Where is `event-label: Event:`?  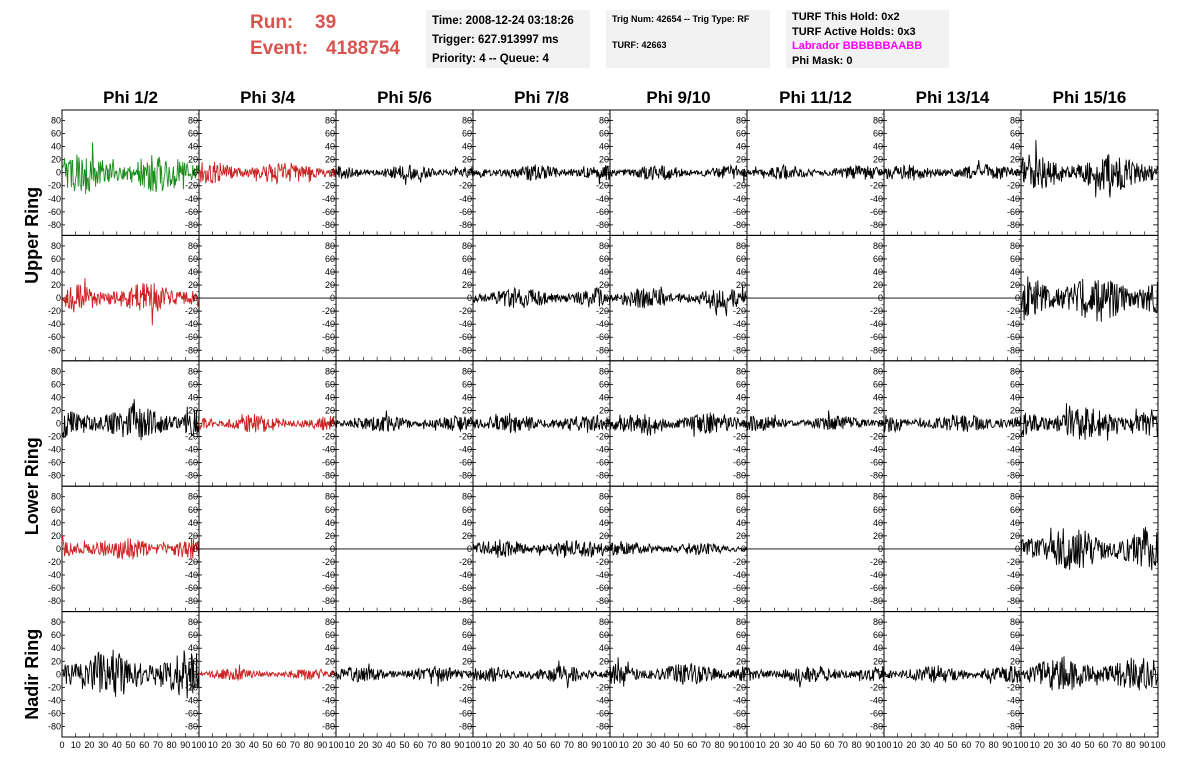
event-label: Event: is located at coordinates (279, 48).